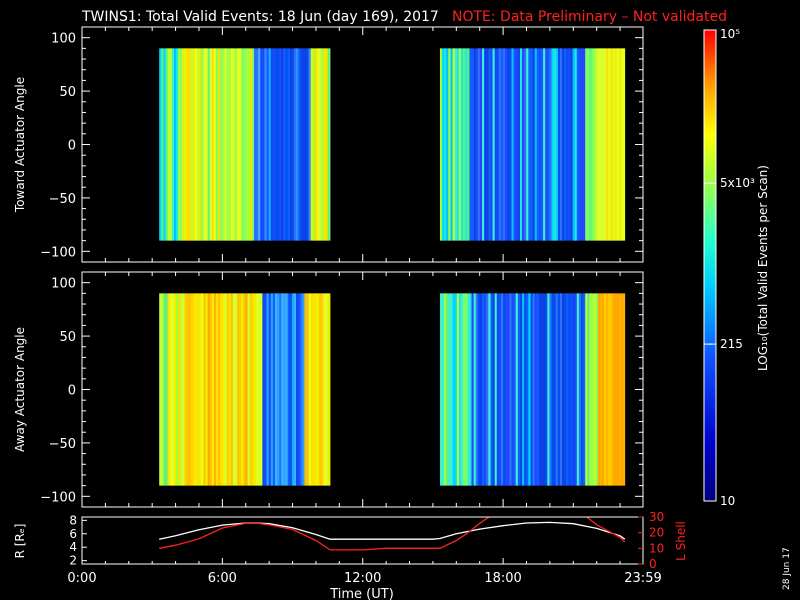  I want to click on colorbar-label: LOG₁₀(Total Valid Events per Scan), so click(763, 268).